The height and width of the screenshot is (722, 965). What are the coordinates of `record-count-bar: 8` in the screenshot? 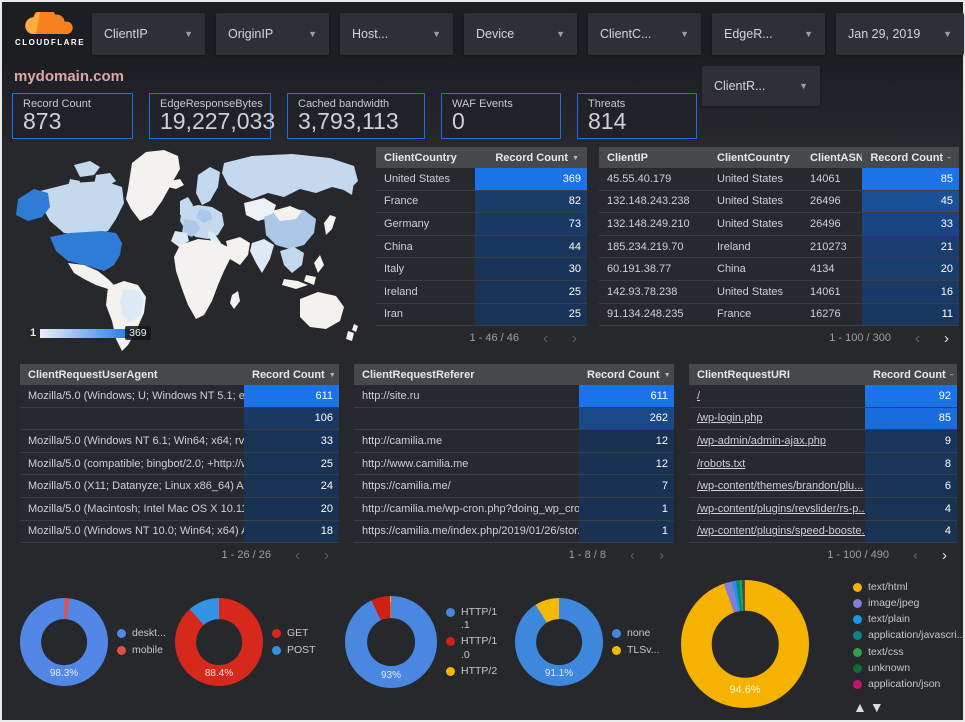 It's located at (911, 463).